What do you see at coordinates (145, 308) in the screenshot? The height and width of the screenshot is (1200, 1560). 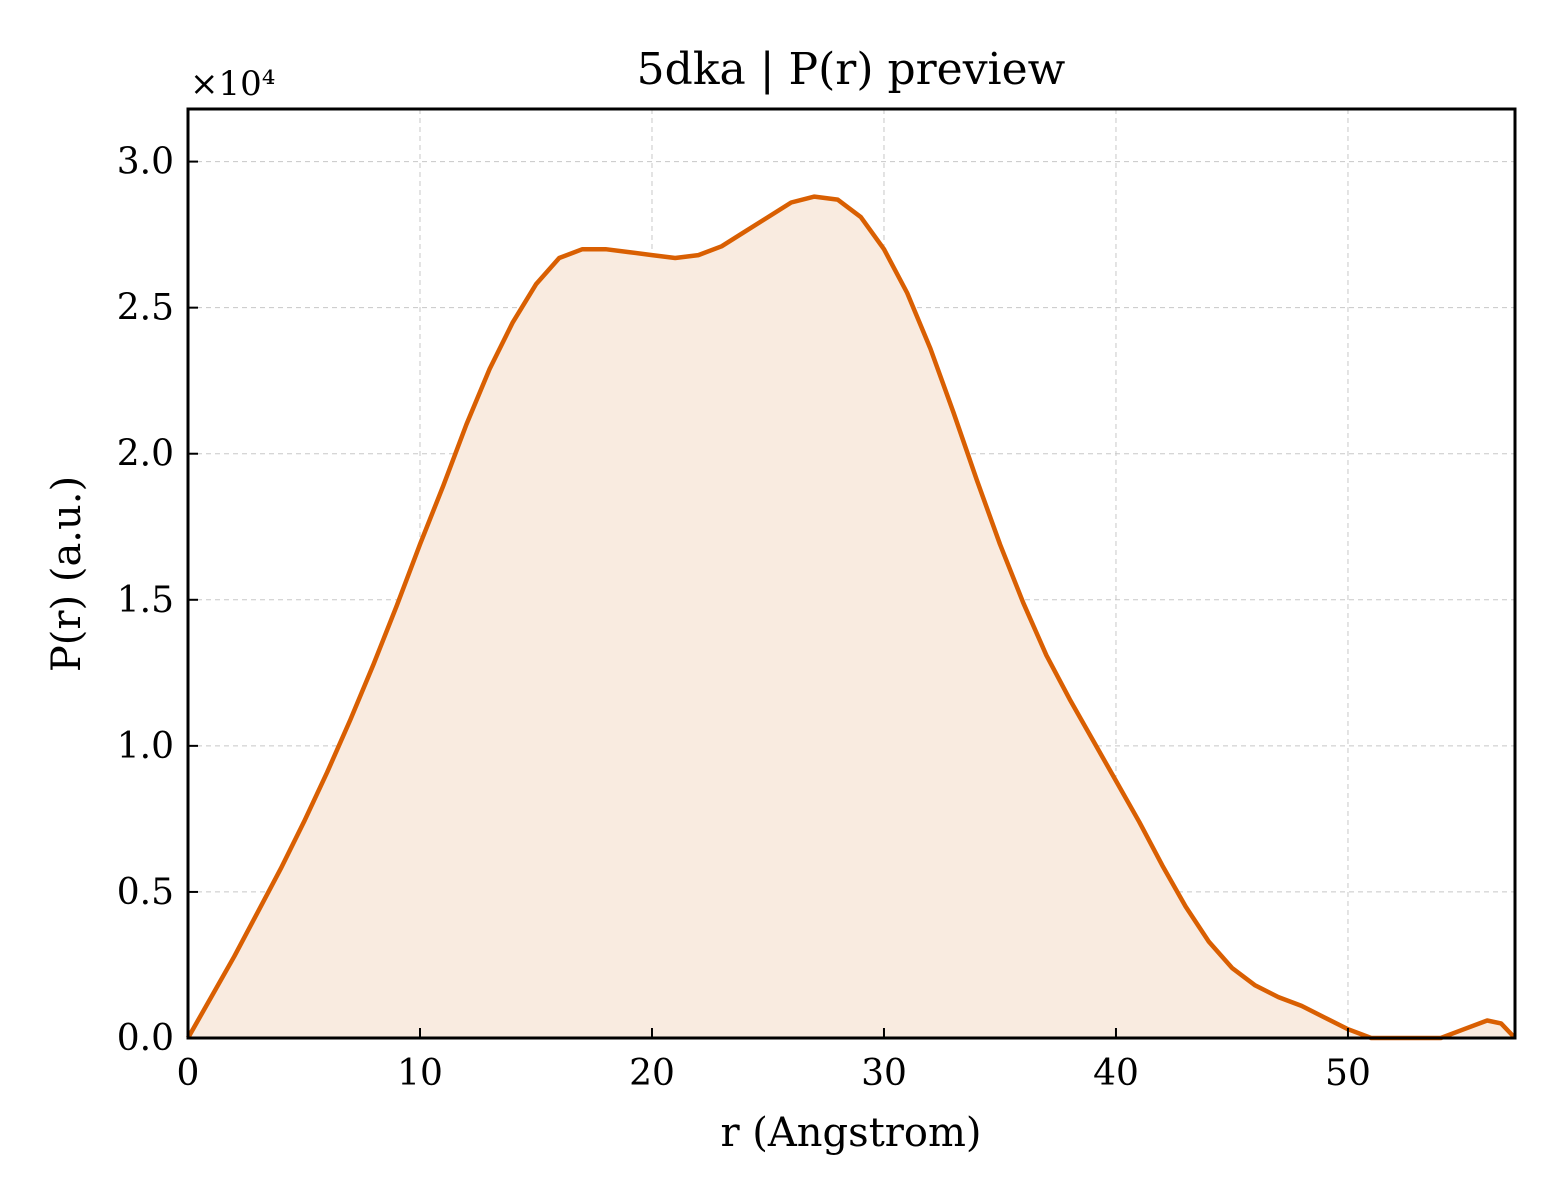 I see `y-tick-label: 2.5` at bounding box center [145, 308].